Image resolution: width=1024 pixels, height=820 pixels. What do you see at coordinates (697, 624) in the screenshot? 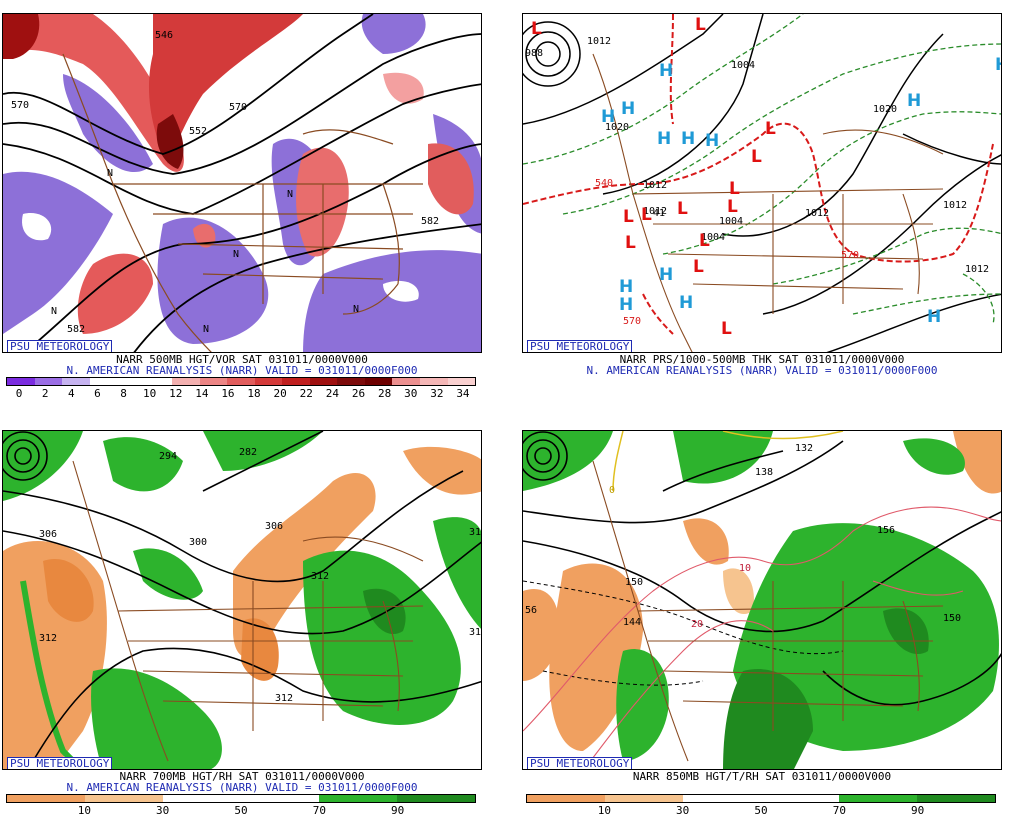
I see `temperature-label: 20` at bounding box center [697, 624].